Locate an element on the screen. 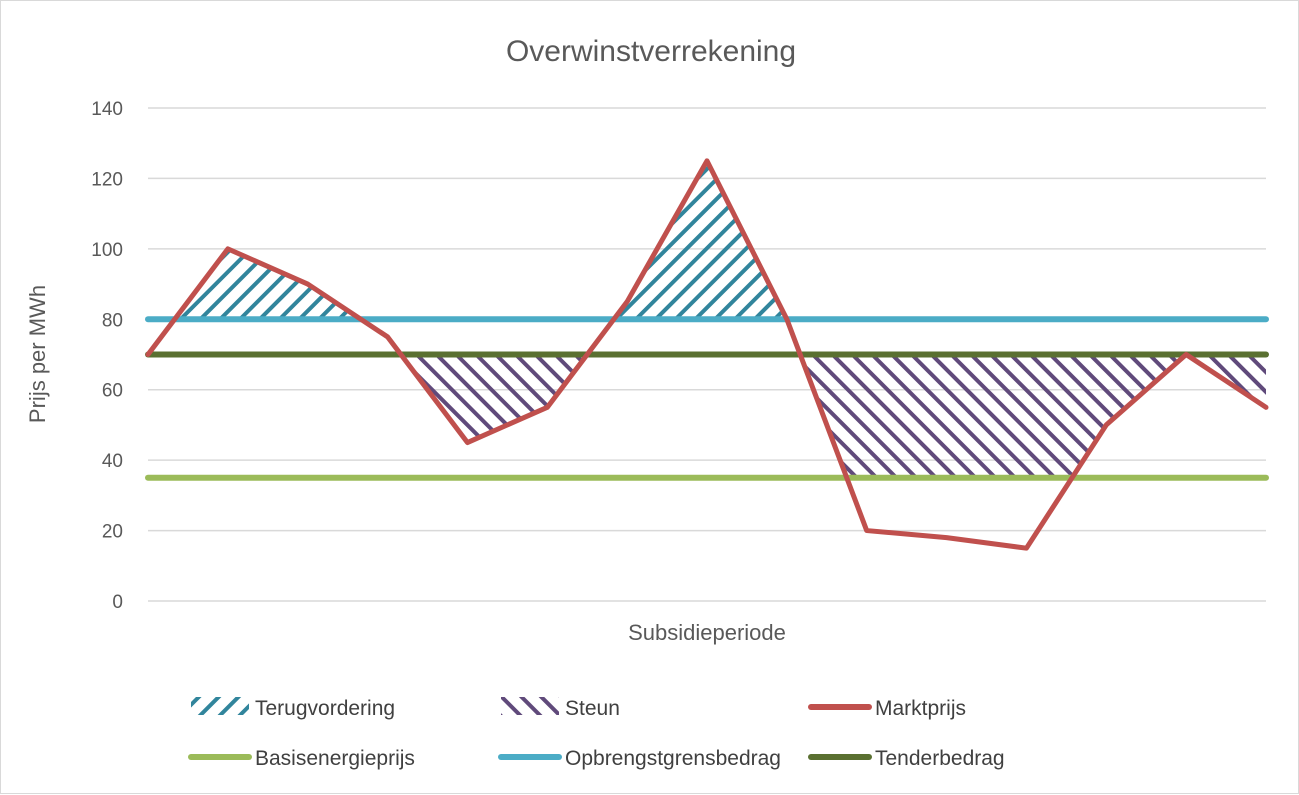 The image size is (1299, 795). y-tick-label: 80 is located at coordinates (112, 320).